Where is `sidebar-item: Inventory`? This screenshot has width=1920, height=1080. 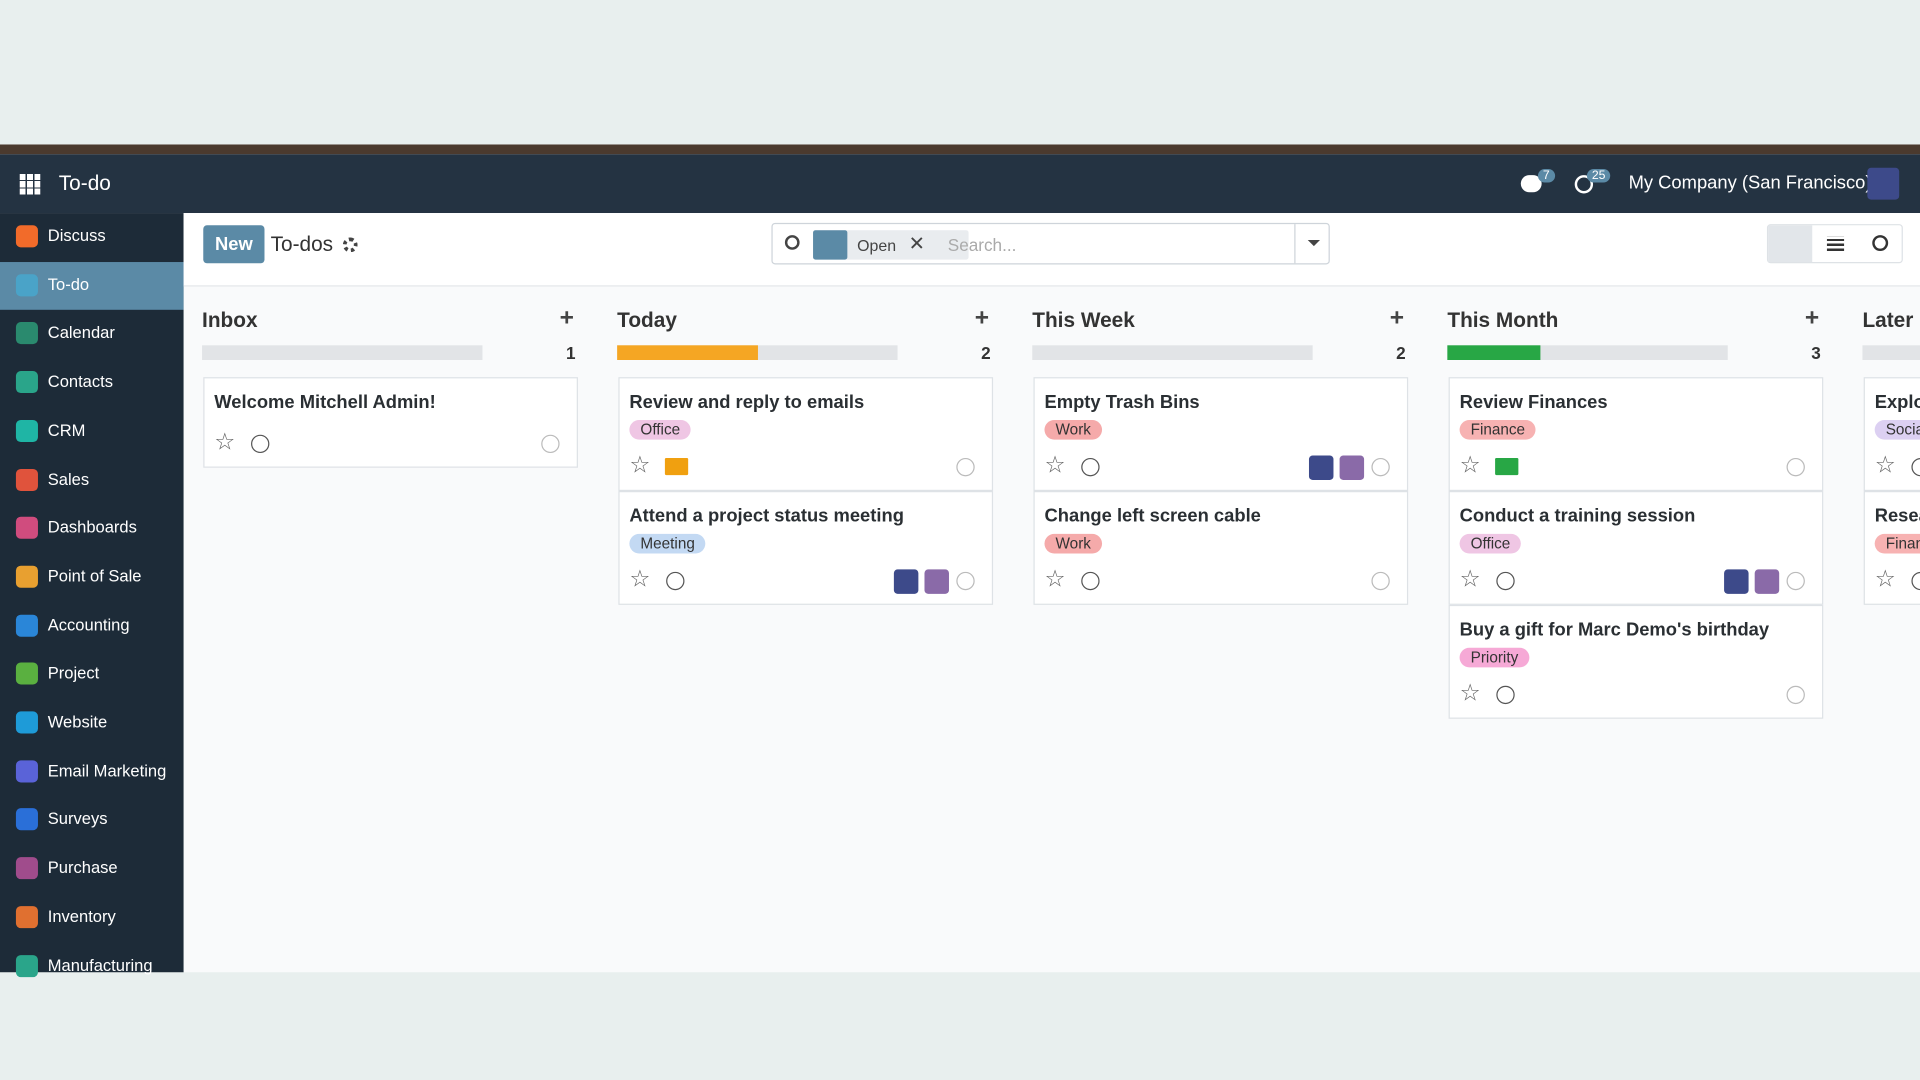
sidebar-item: Inventory is located at coordinates (92, 918).